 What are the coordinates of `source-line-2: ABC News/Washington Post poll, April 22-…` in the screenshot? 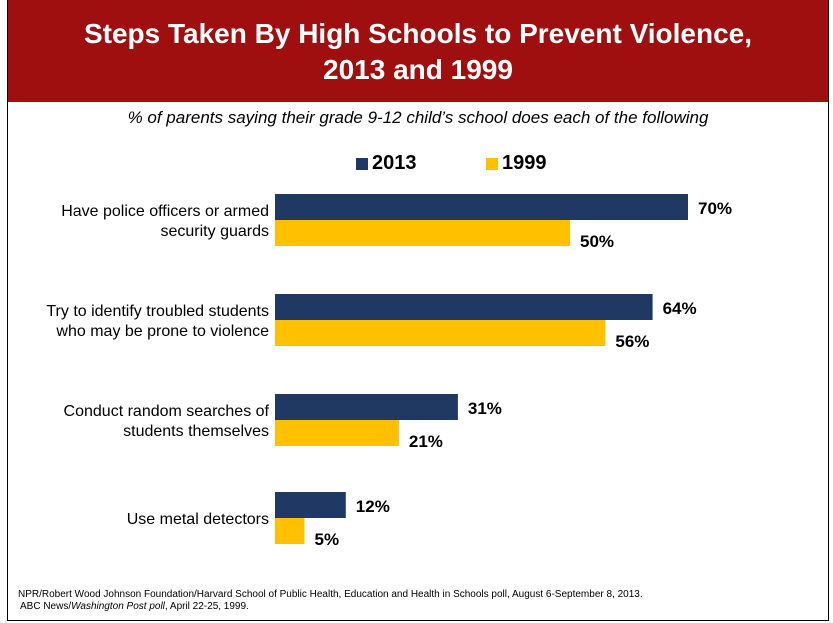 It's located at (418, 607).